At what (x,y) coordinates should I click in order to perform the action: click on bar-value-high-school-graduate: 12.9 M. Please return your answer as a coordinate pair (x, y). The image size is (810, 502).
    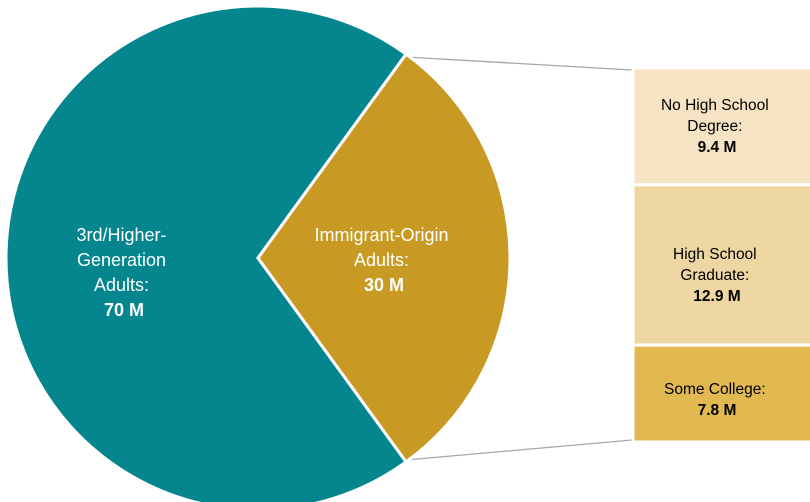
    Looking at the image, I should click on (716, 296).